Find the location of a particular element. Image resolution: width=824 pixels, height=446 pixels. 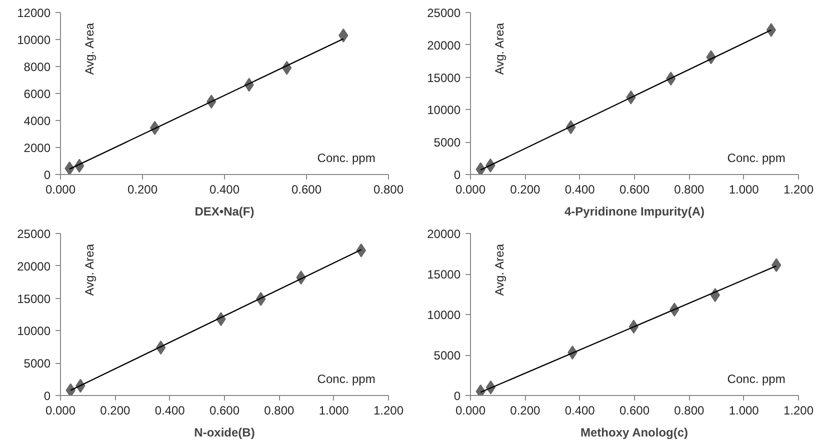

x-axis-title: Methoxy Anolog(c) is located at coordinates (634, 433).